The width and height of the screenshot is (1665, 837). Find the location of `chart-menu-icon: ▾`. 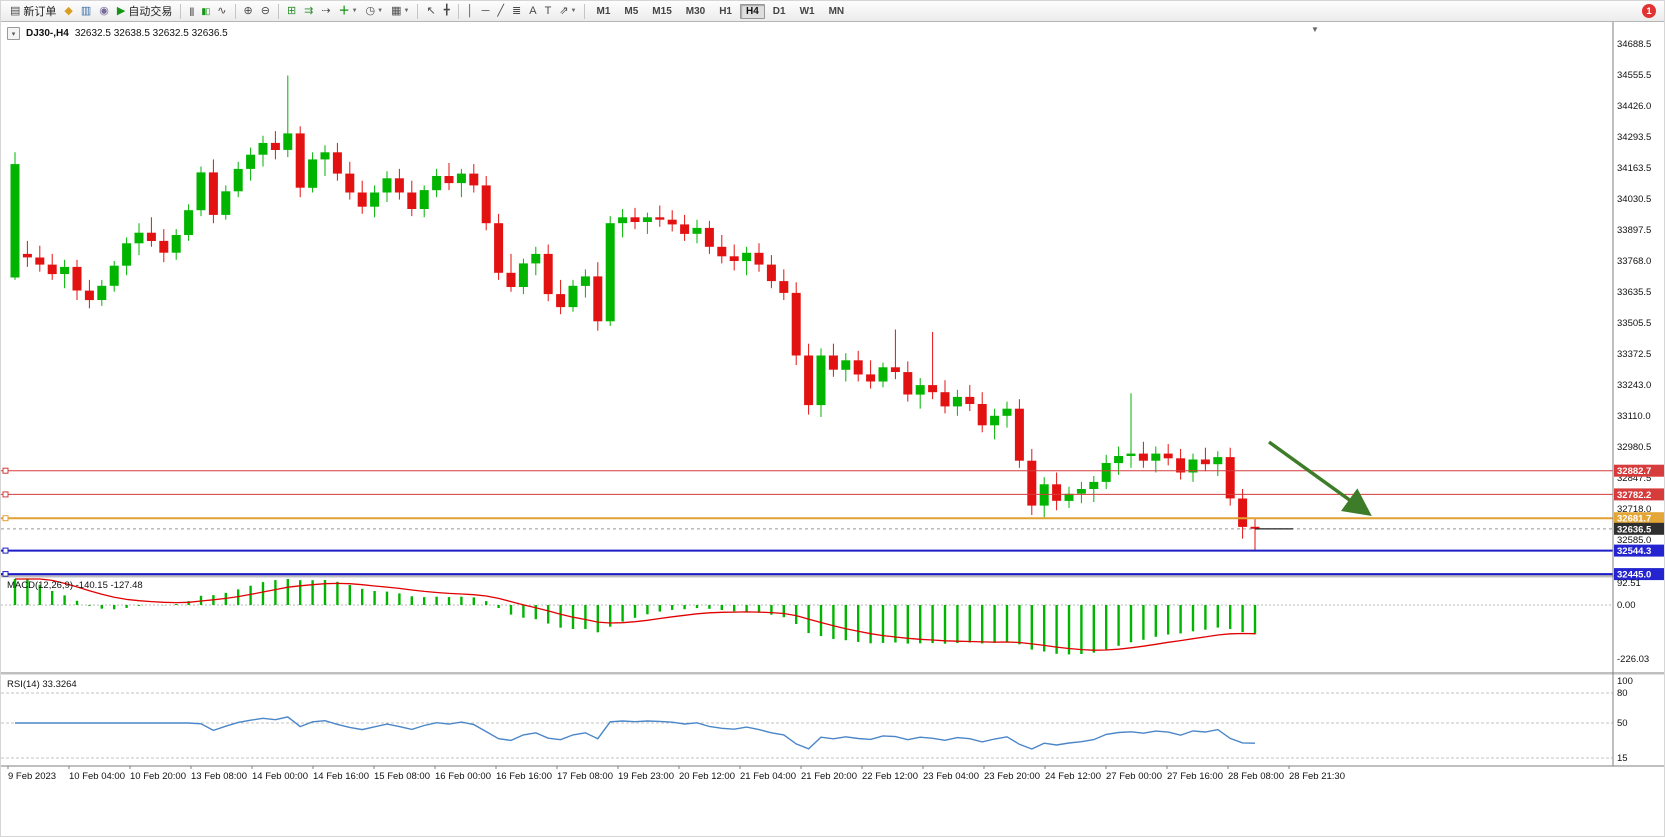

chart-menu-icon: ▾ is located at coordinates (13, 33).